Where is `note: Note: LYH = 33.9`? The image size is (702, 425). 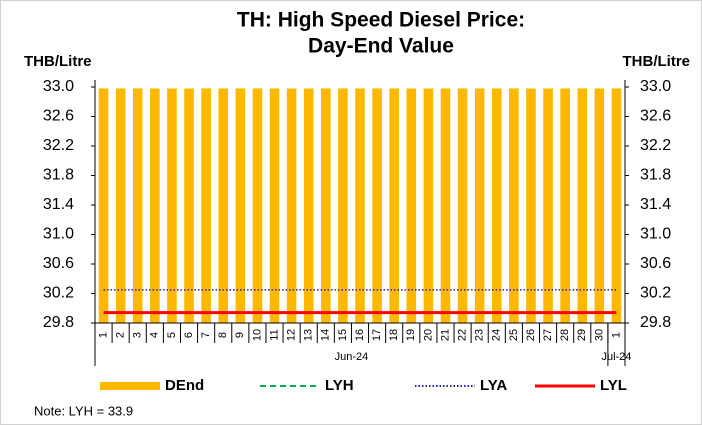 note: Note: LYH = 33.9 is located at coordinates (83, 410).